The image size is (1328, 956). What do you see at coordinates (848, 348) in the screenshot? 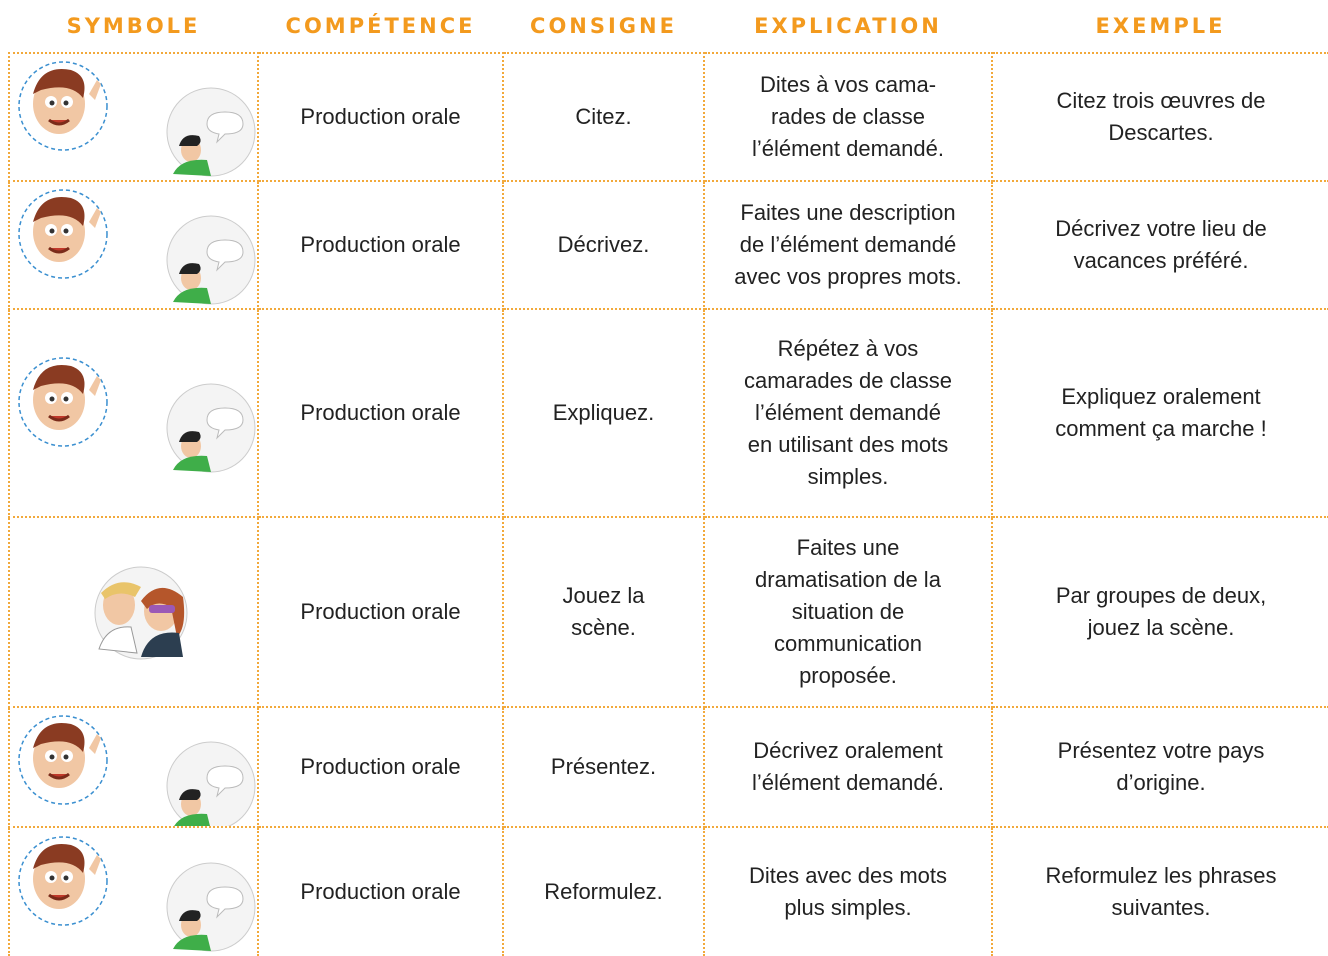
I see `explication-line: Répétez à vos` at bounding box center [848, 348].